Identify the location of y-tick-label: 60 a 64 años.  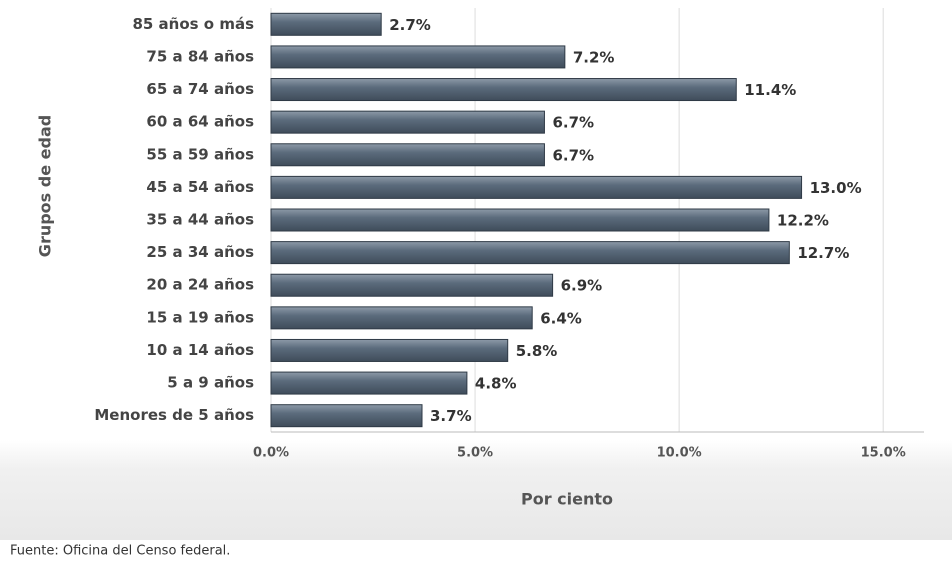
(200, 122).